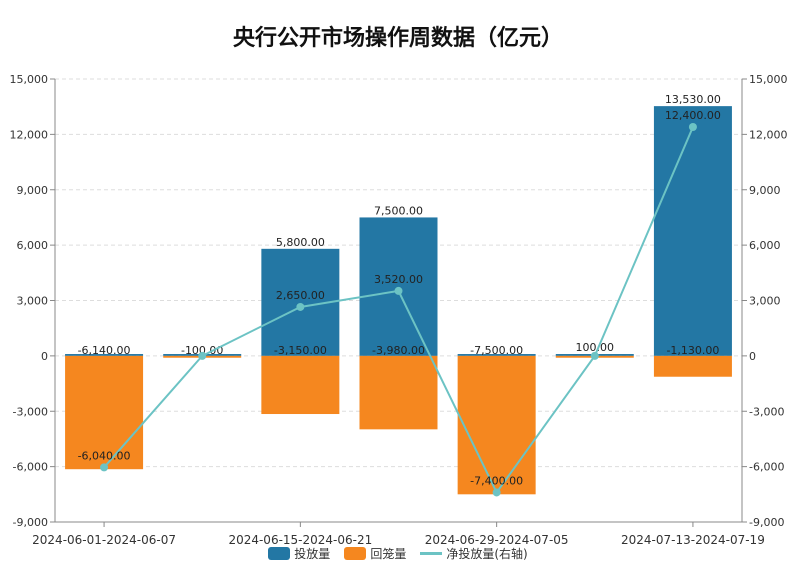  What do you see at coordinates (487, 554) in the screenshot?
I see `legend-label: 净投放量(右轴)` at bounding box center [487, 554].